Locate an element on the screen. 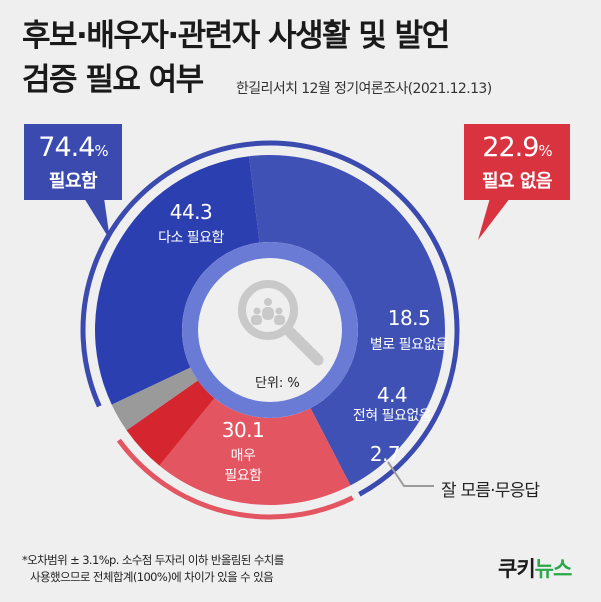 The height and width of the screenshot is (602, 601). label-notatall-name: 전혀 필요없음 is located at coordinates (392, 416).